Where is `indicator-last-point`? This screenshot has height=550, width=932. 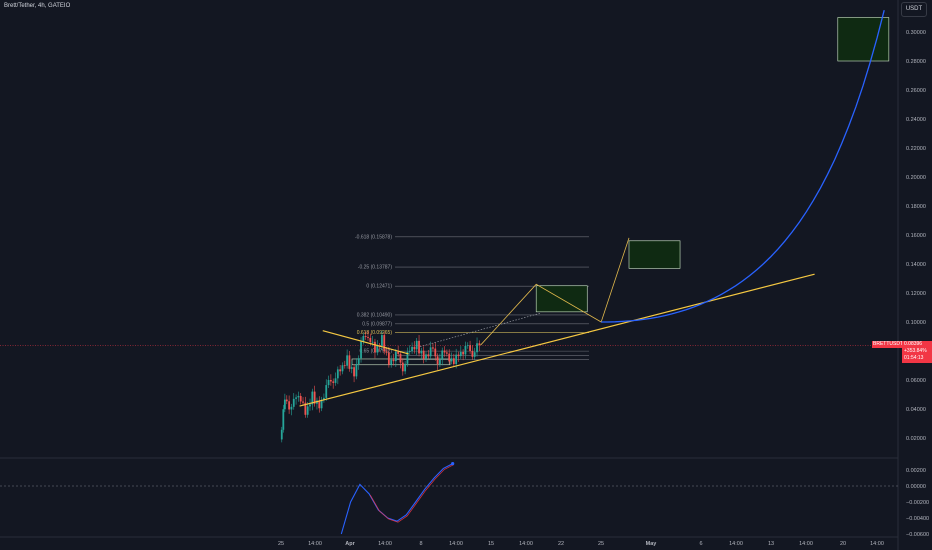 indicator-last-point is located at coordinates (453, 464).